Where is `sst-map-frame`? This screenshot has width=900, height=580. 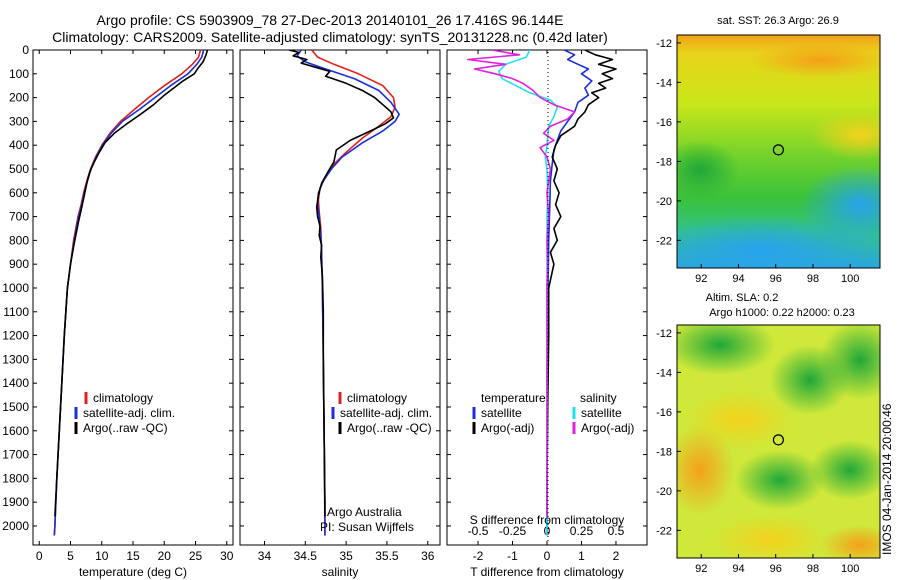 sst-map-frame is located at coordinates (778, 151).